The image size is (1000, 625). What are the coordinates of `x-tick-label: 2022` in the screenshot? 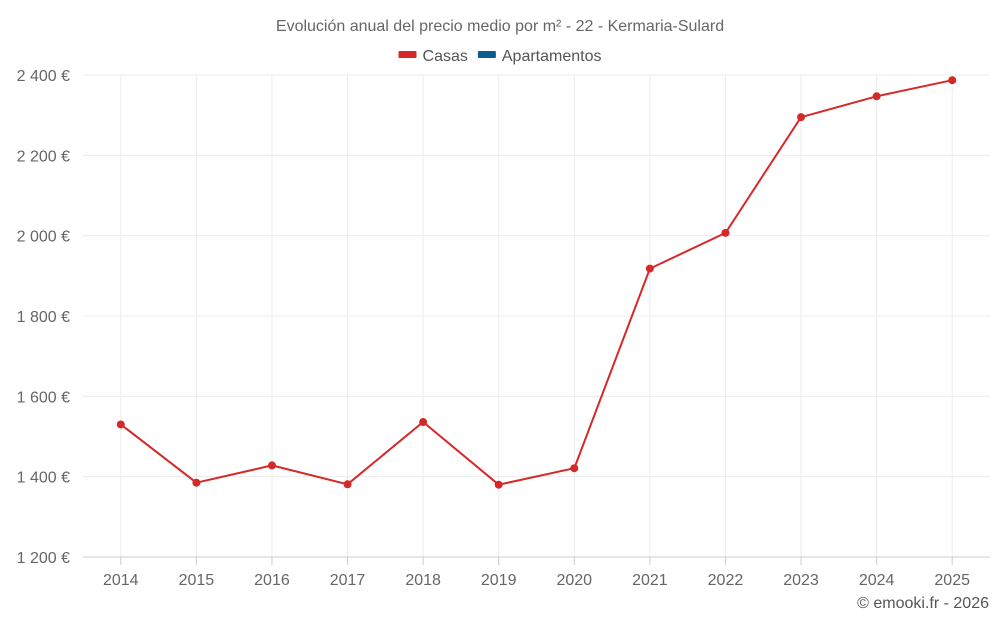 It's located at (726, 580).